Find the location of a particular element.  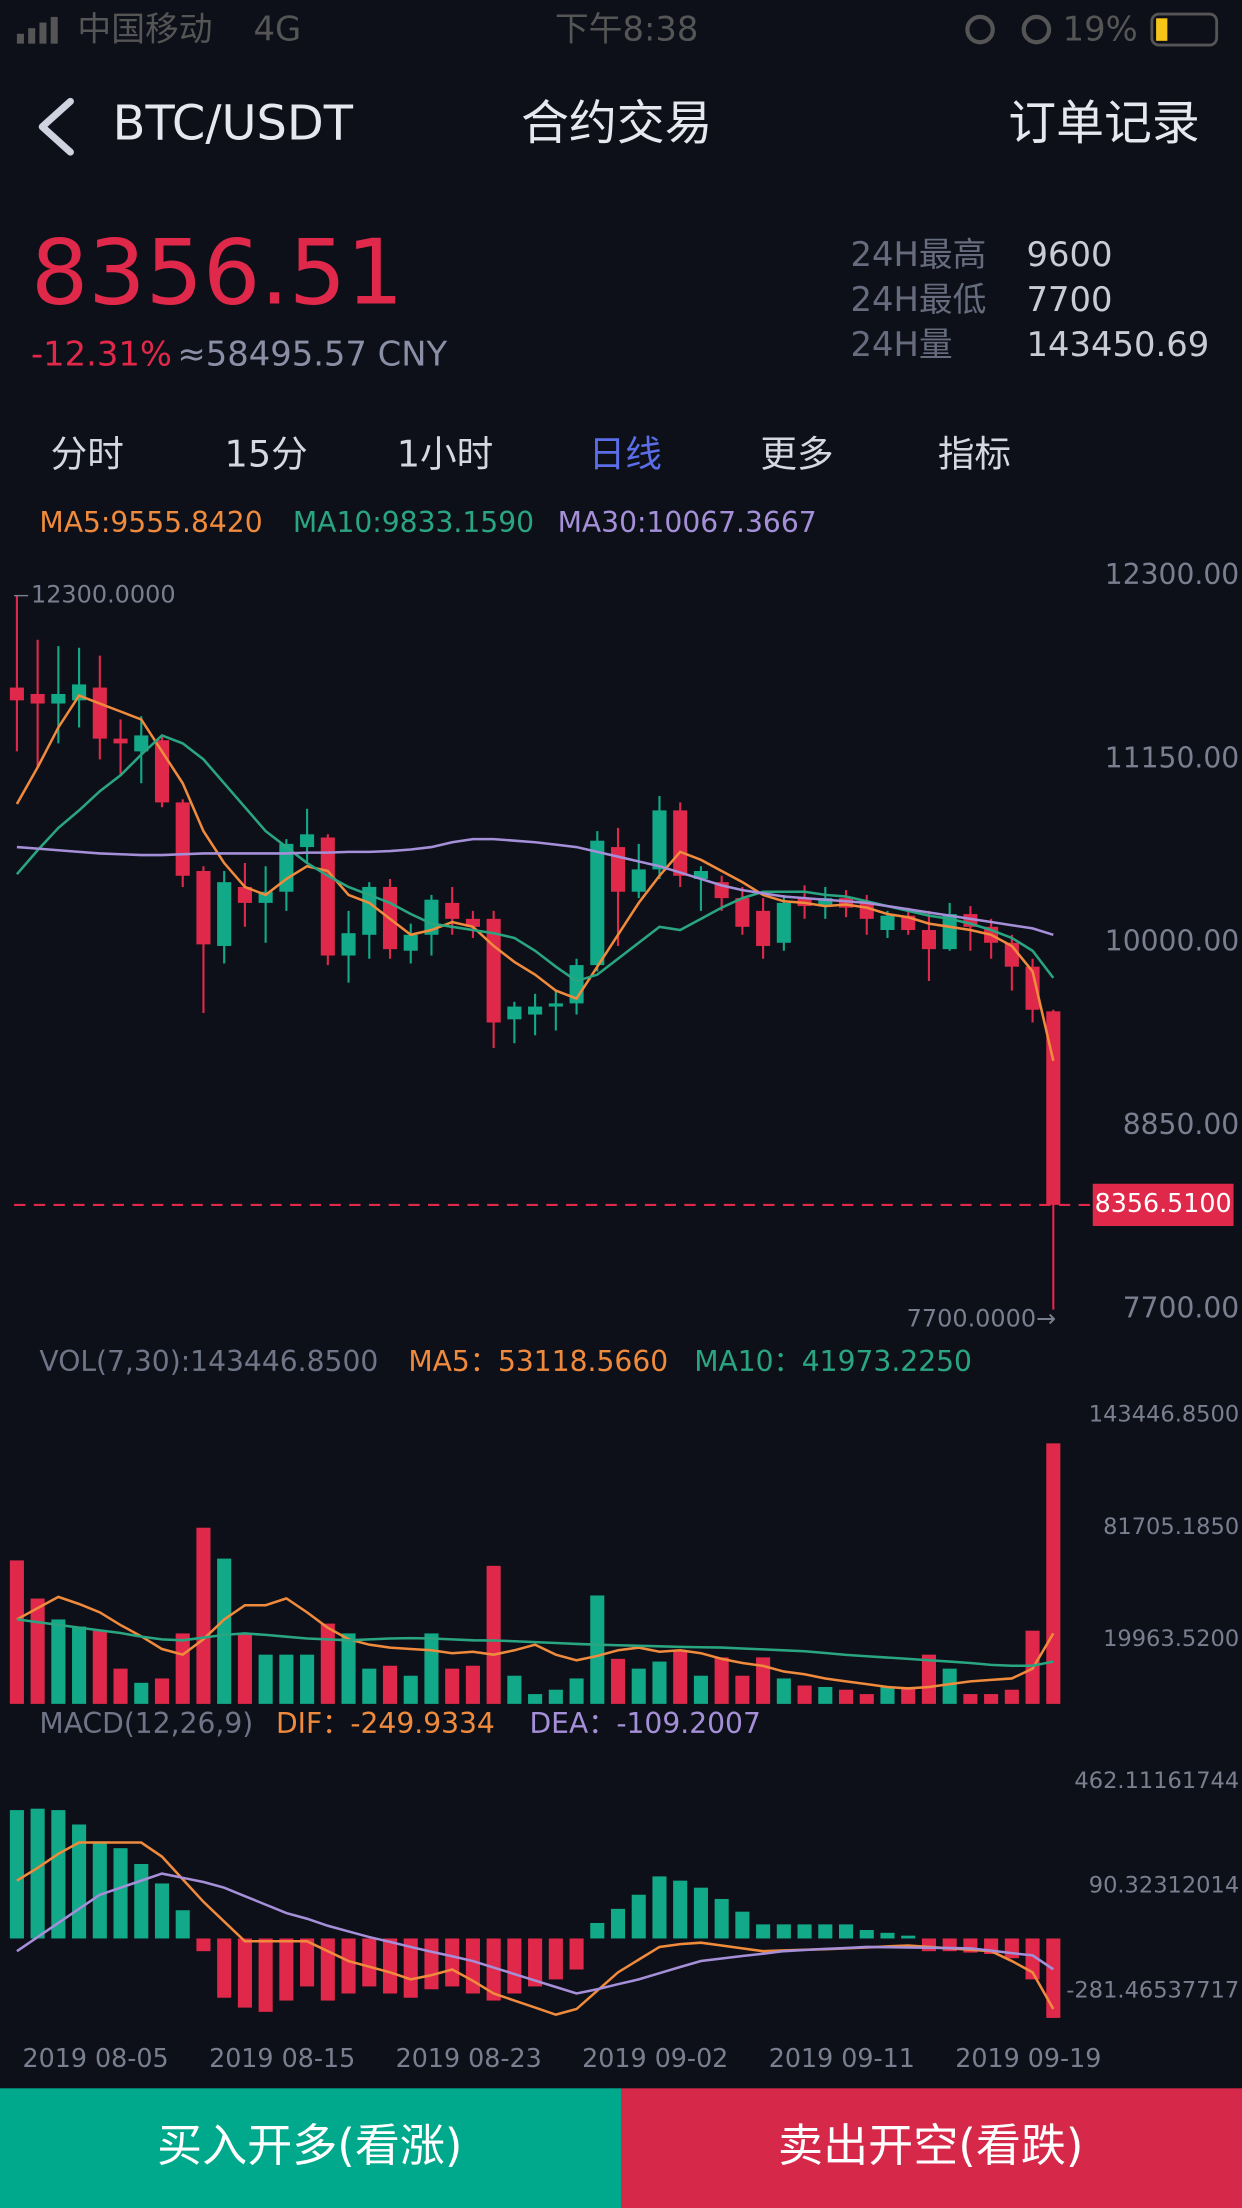

legend-entry: DIF：-249.9334 is located at coordinates (385, 1723).